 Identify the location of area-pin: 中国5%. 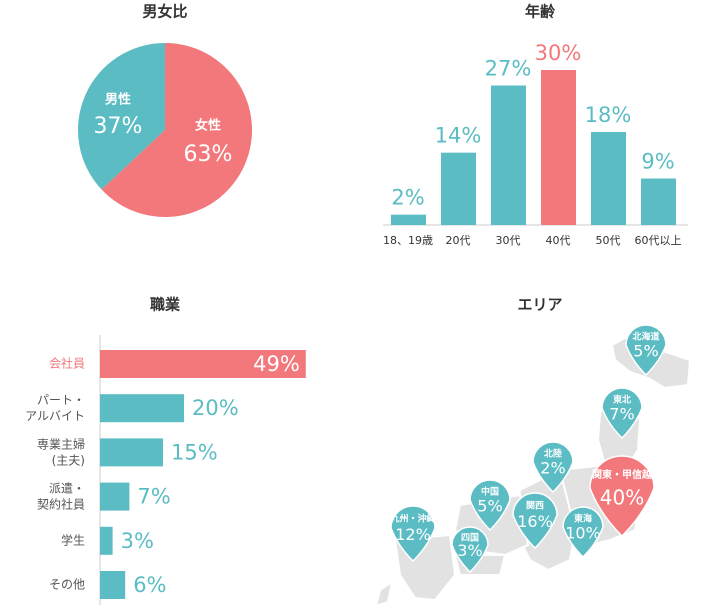
(490, 505).